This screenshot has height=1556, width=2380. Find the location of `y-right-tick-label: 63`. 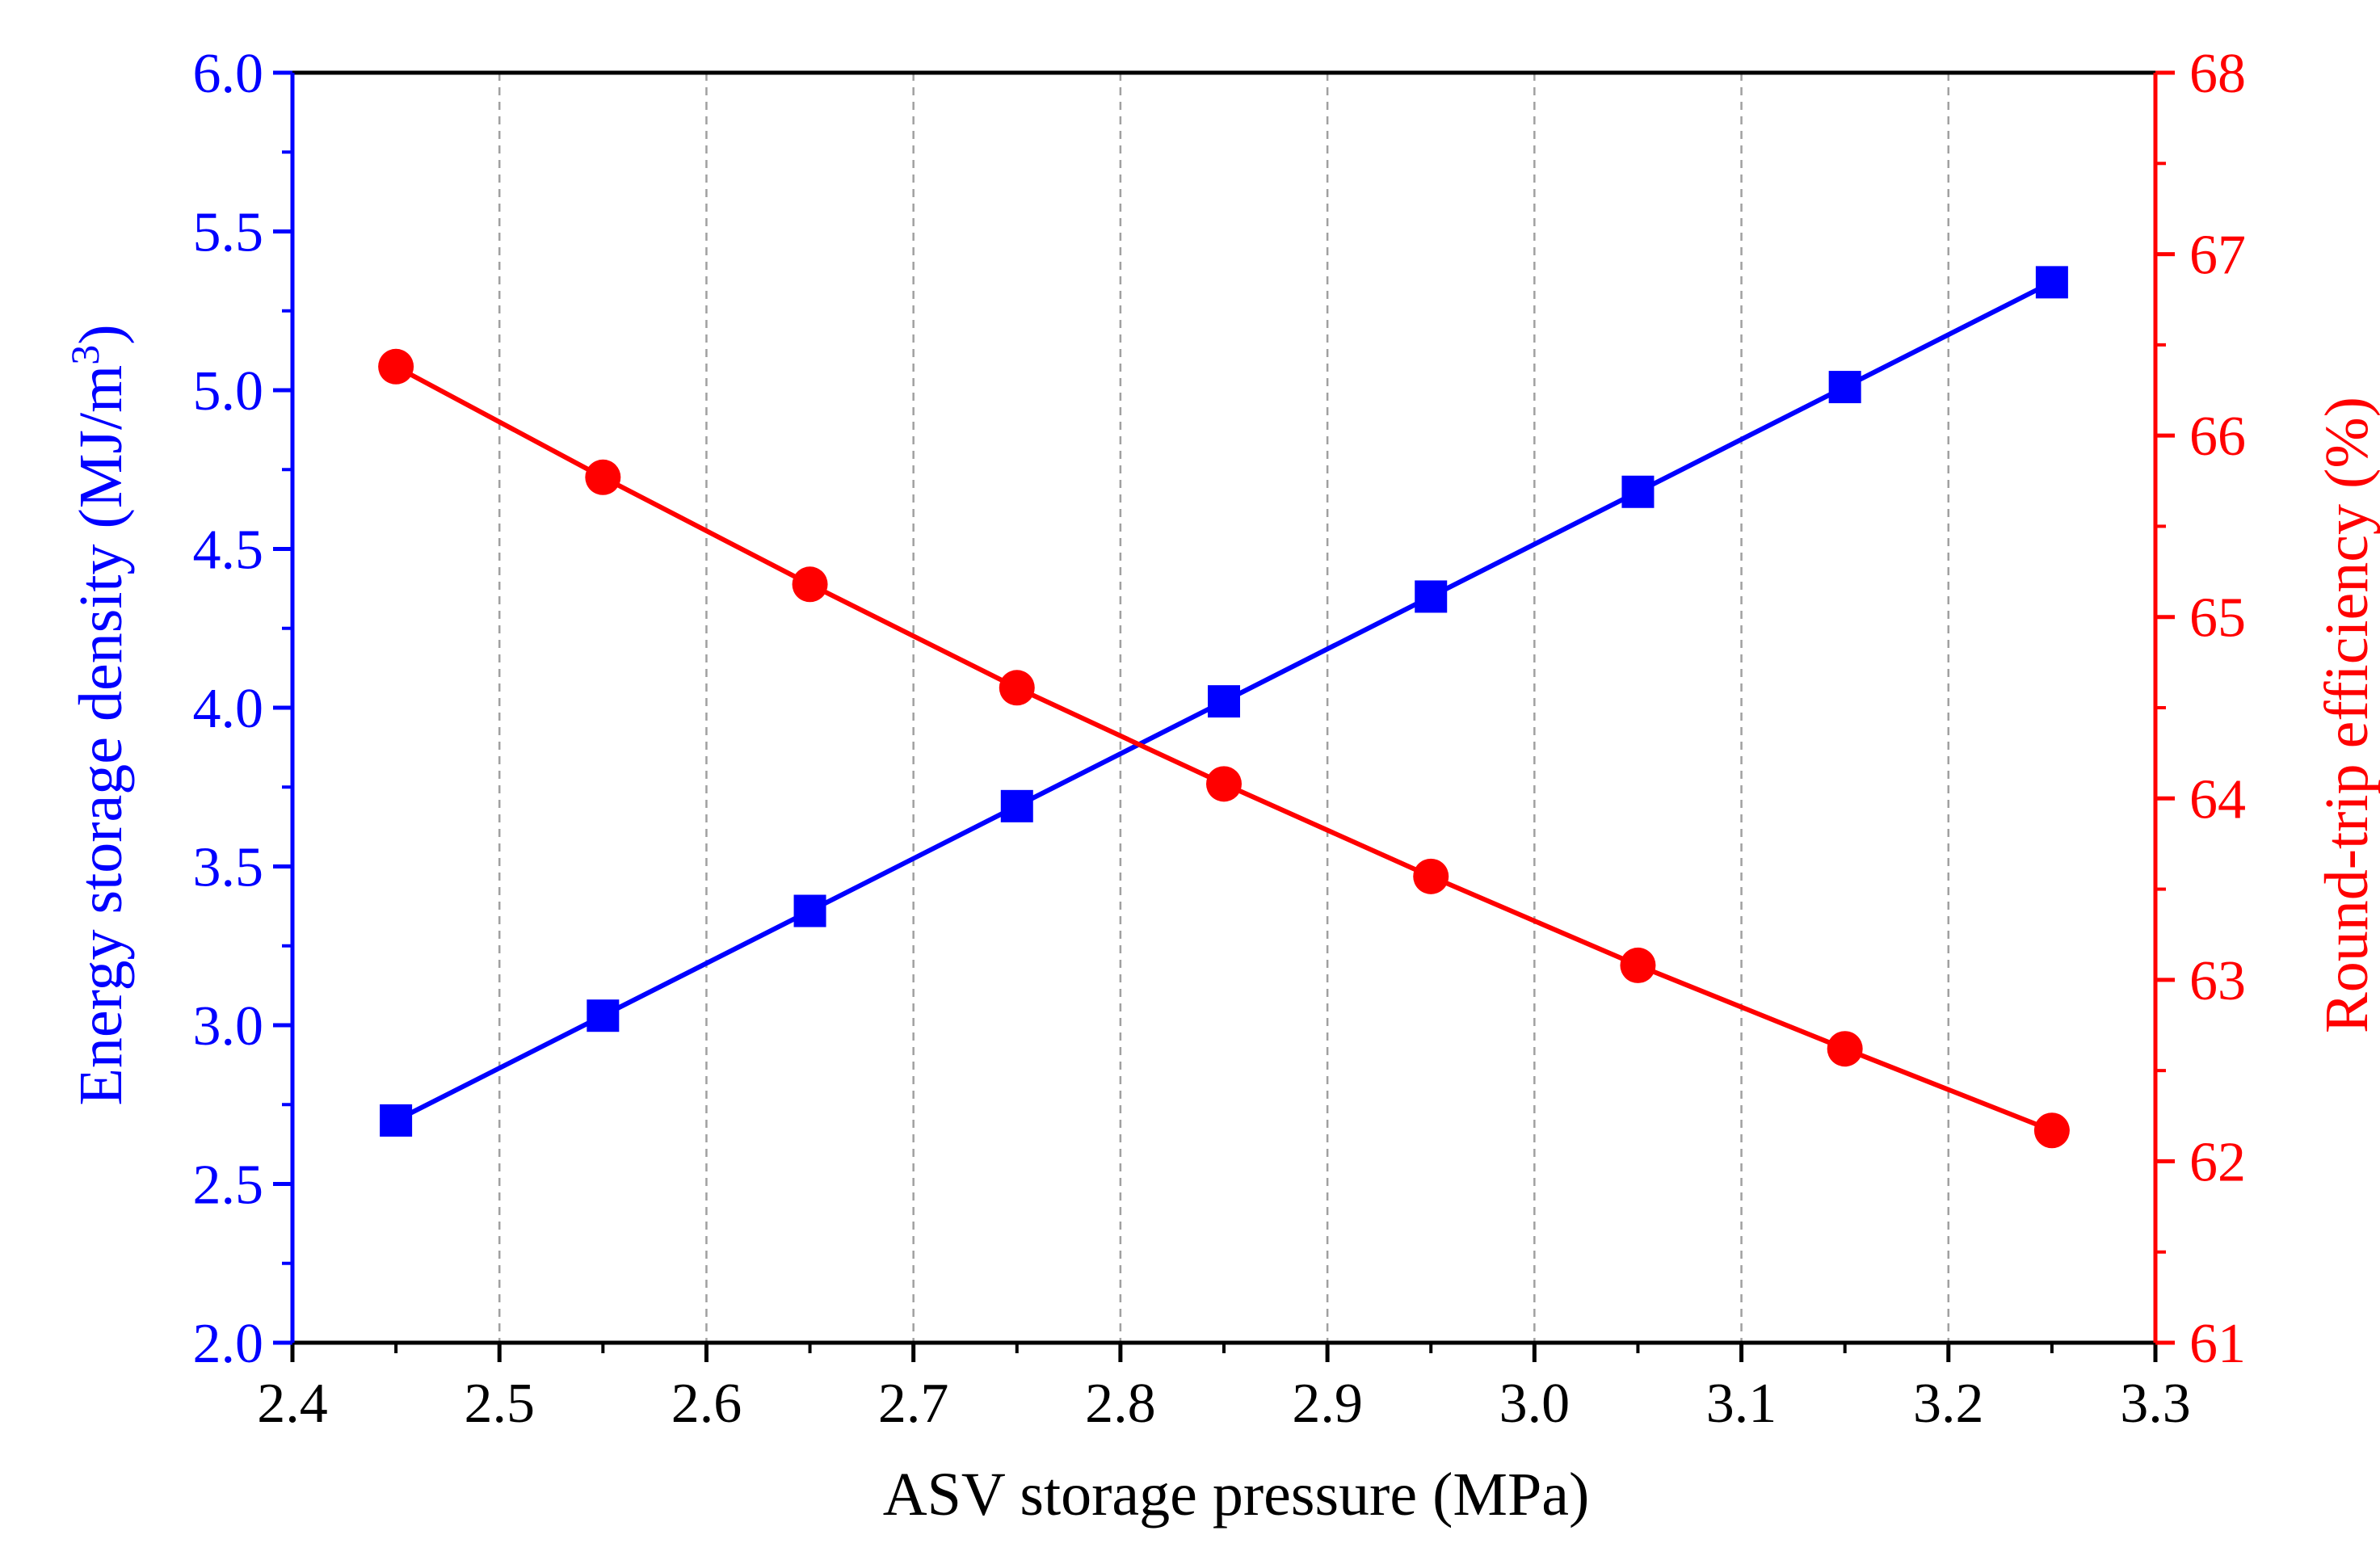

y-right-tick-label: 63 is located at coordinates (2217, 981).